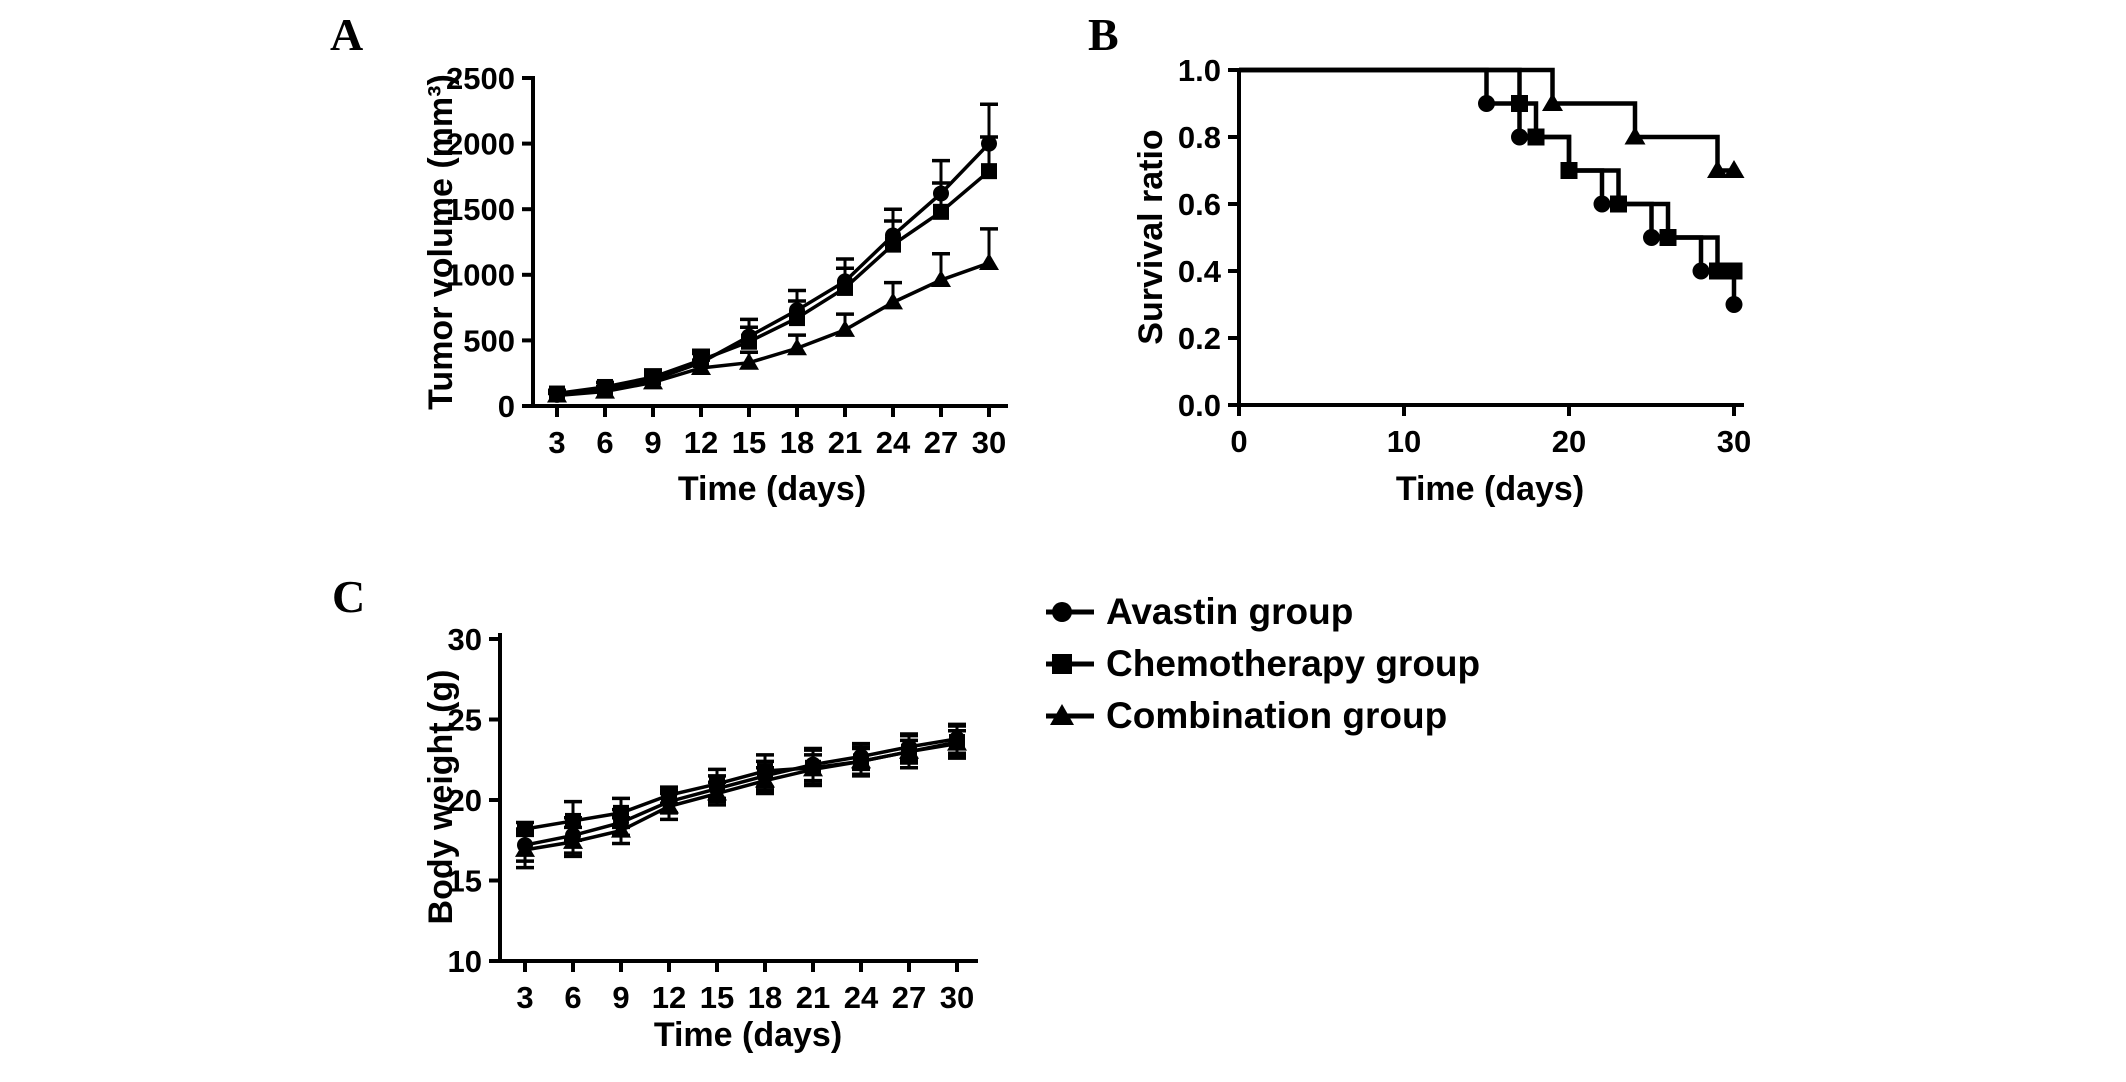 The image size is (2126, 1082). Describe the element at coordinates (1199, 137) in the screenshot. I see `survival-ratio-y-tick-label: 0.8` at that location.